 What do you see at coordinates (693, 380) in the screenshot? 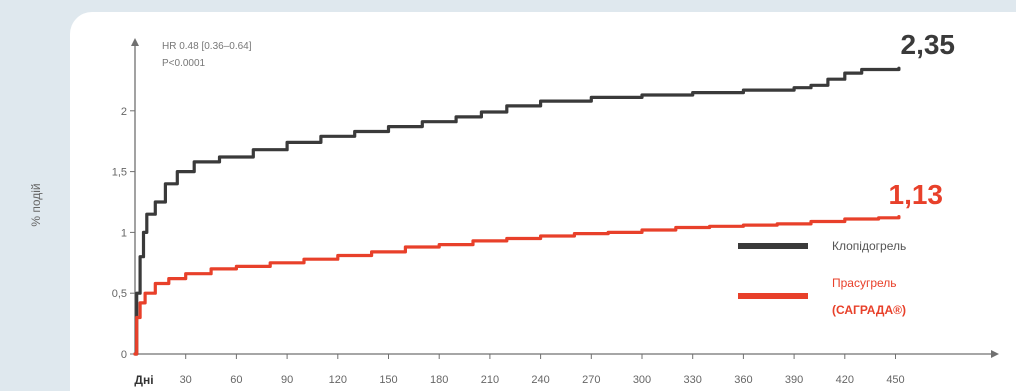
I see `x-tick-label: 330` at bounding box center [693, 380].